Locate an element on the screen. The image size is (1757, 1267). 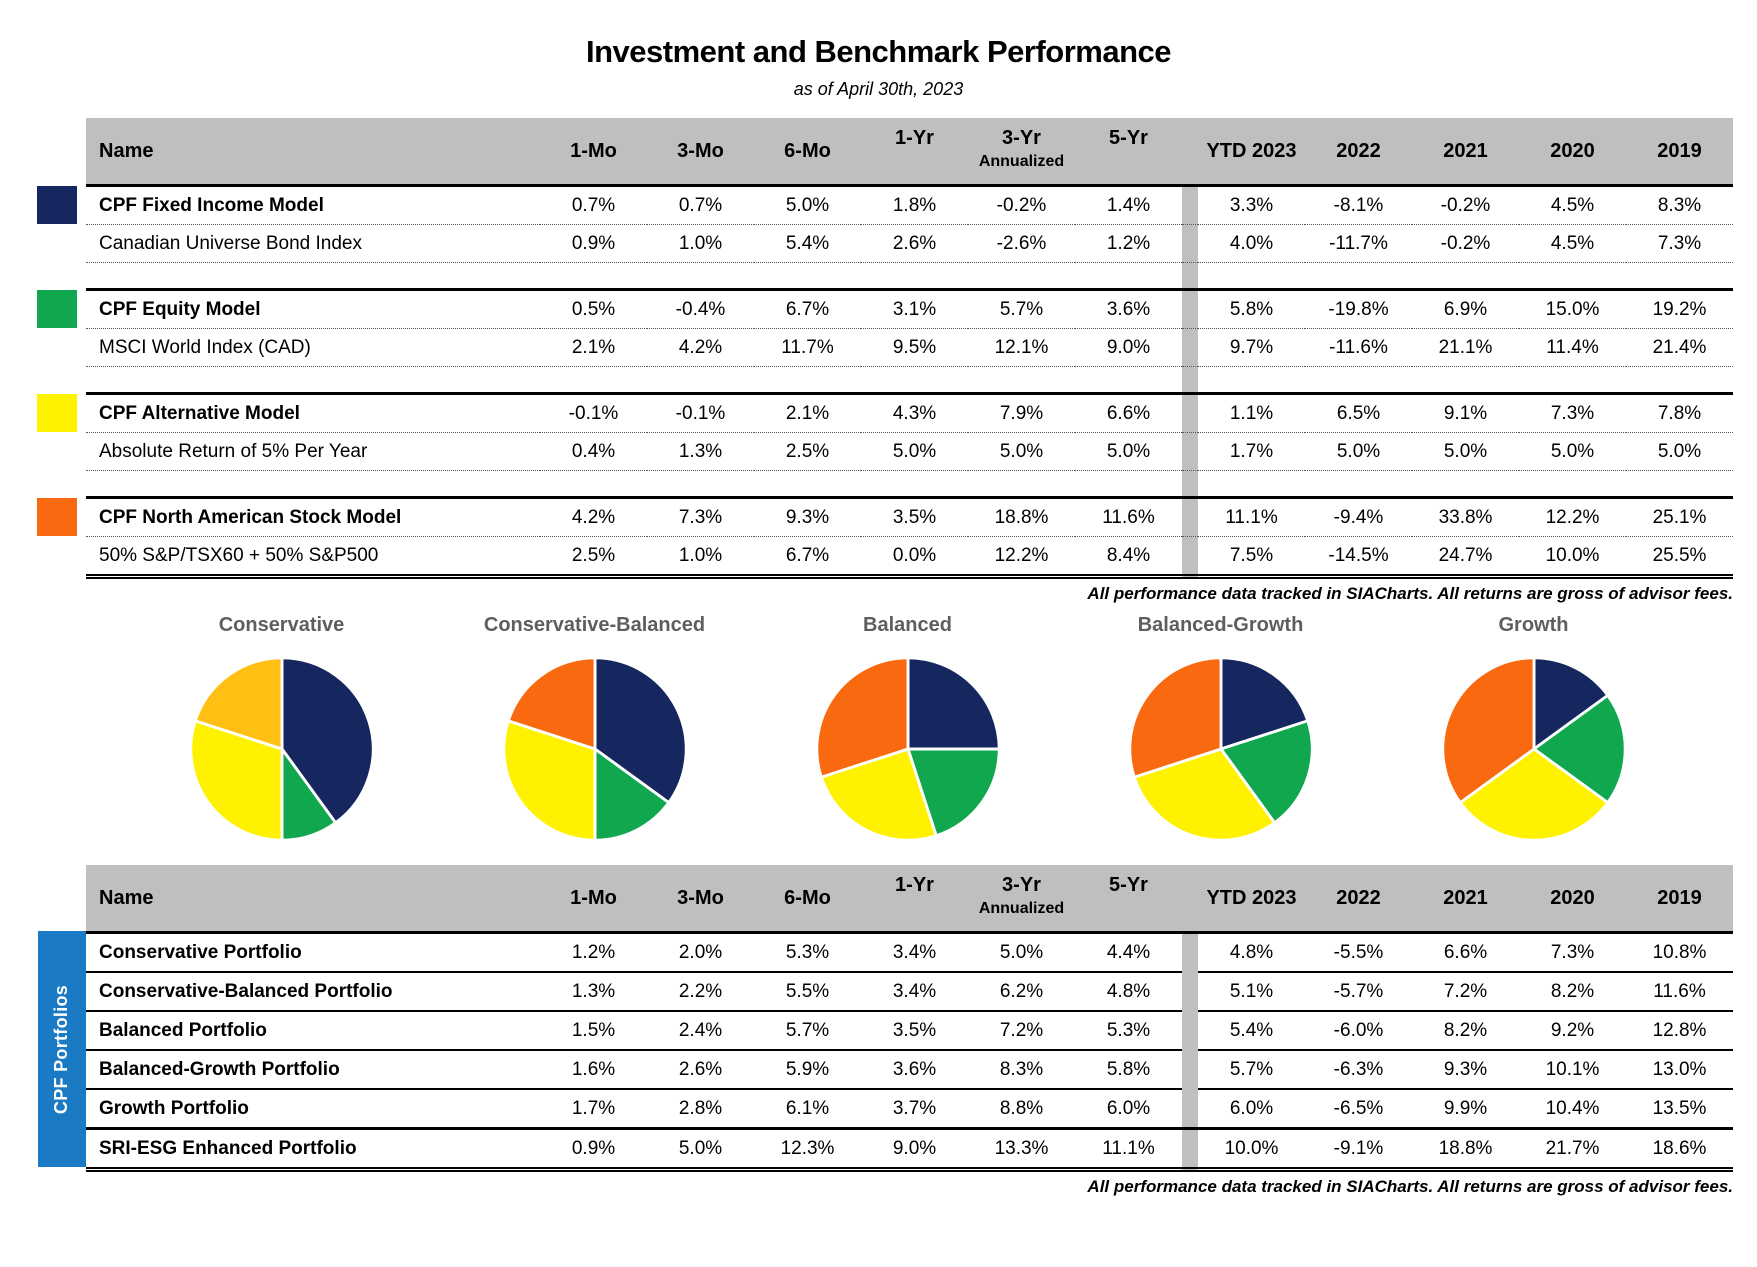
cell: 0.9% is located at coordinates (593, 243).